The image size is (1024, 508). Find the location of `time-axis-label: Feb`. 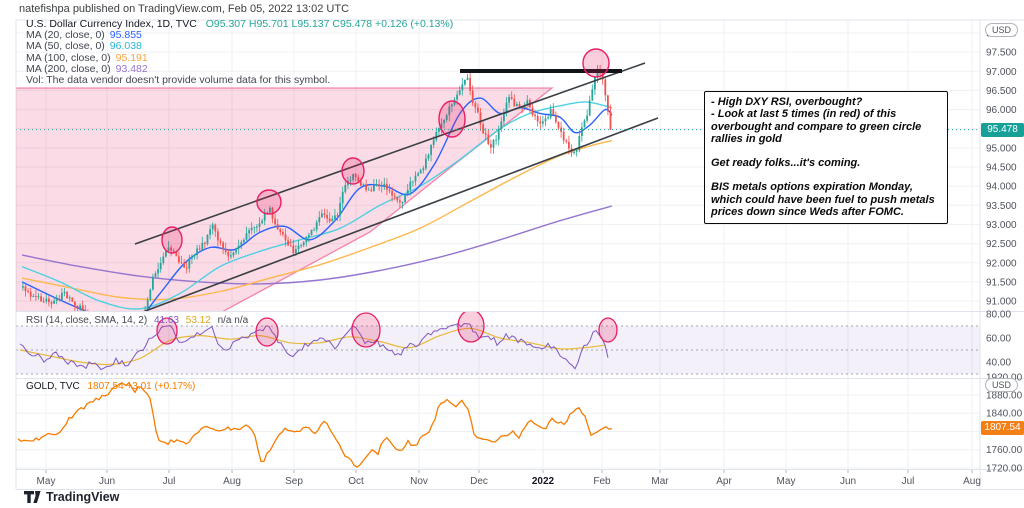

time-axis-label: Feb is located at coordinates (602, 481).